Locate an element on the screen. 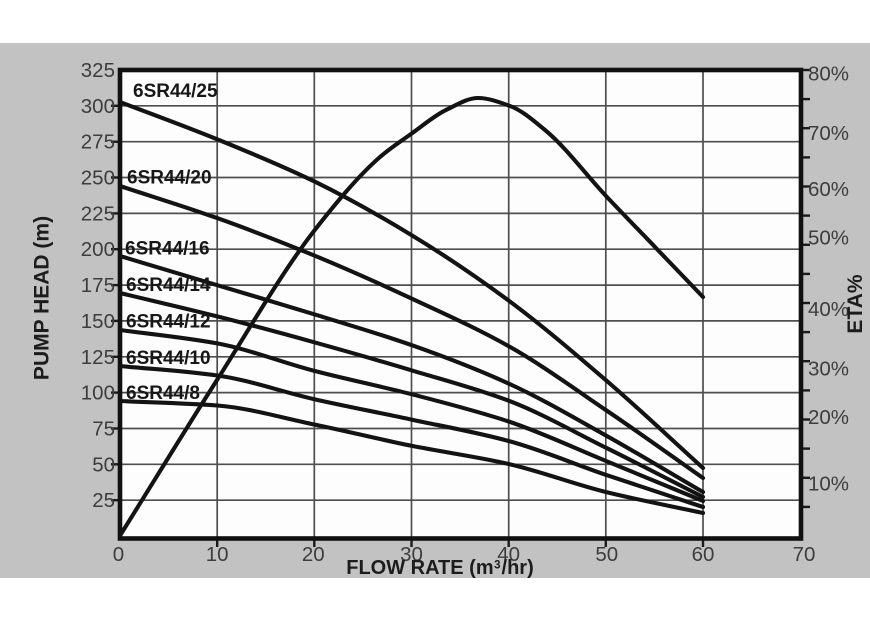  svg-text: 80% is located at coordinates (828, 74).